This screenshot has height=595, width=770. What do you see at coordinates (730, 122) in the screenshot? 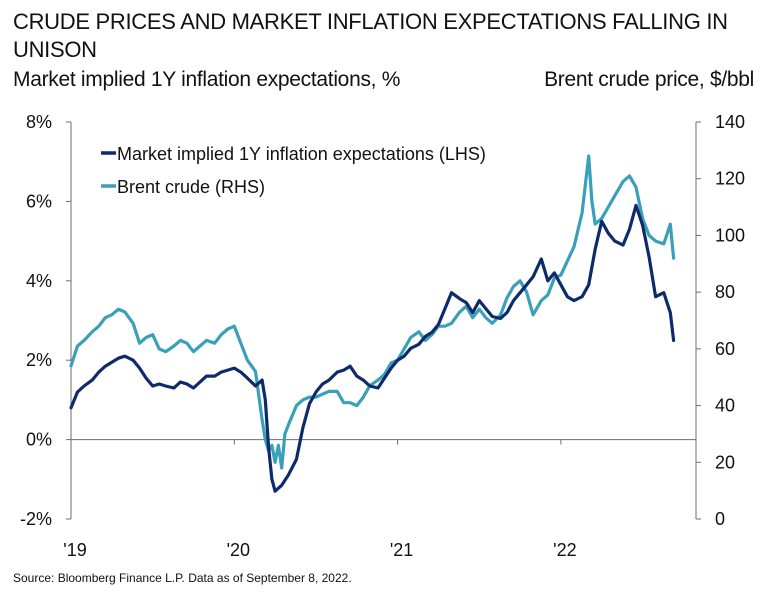
I see `right-axis-tick-label: 140` at bounding box center [730, 122].